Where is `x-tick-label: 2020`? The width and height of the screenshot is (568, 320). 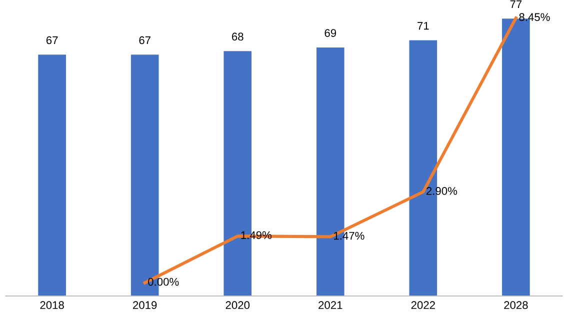 x-tick-label: 2020 is located at coordinates (238, 305).